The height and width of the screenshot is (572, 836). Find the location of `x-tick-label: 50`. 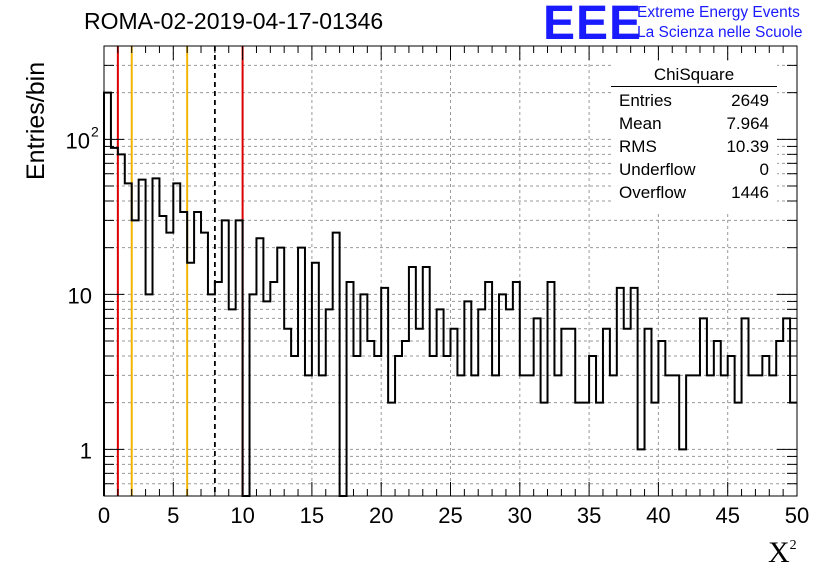

x-tick-label: 50 is located at coordinates (797, 515).